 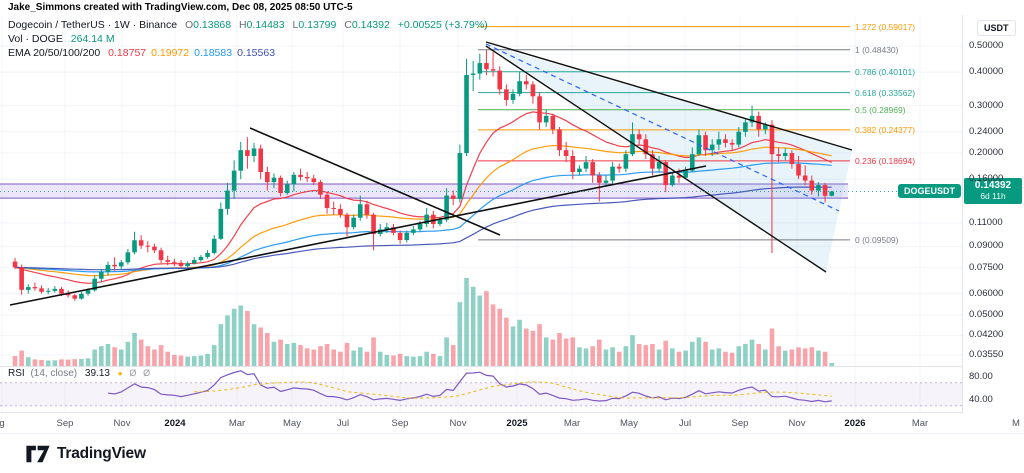 I want to click on rsi-value: 39.13, so click(x=97, y=373).